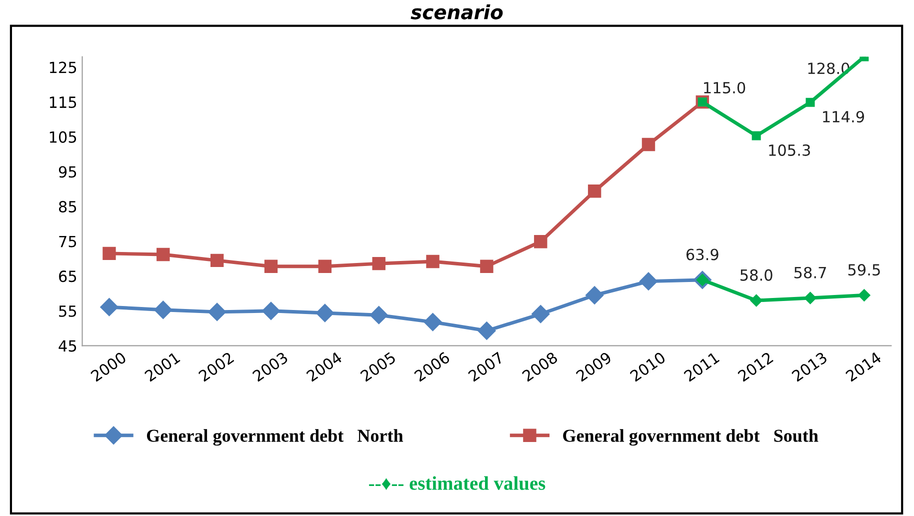 The image size is (914, 516). Describe the element at coordinates (67, 276) in the screenshot. I see `y-tick-label: 65` at that location.